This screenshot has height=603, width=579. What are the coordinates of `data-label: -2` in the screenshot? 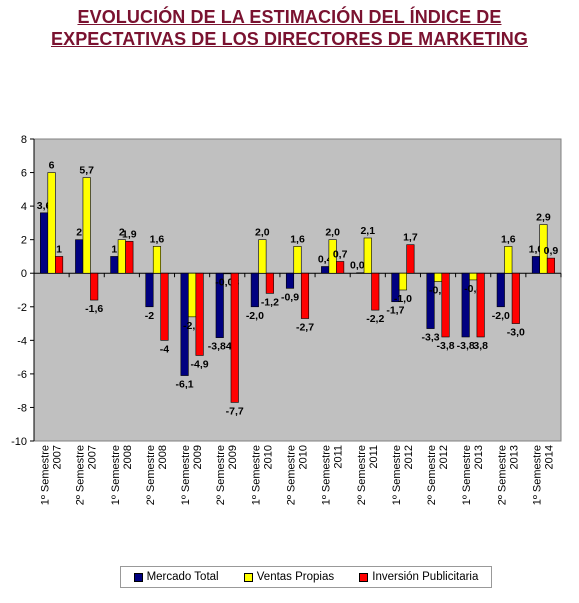 It's located at (149, 316).